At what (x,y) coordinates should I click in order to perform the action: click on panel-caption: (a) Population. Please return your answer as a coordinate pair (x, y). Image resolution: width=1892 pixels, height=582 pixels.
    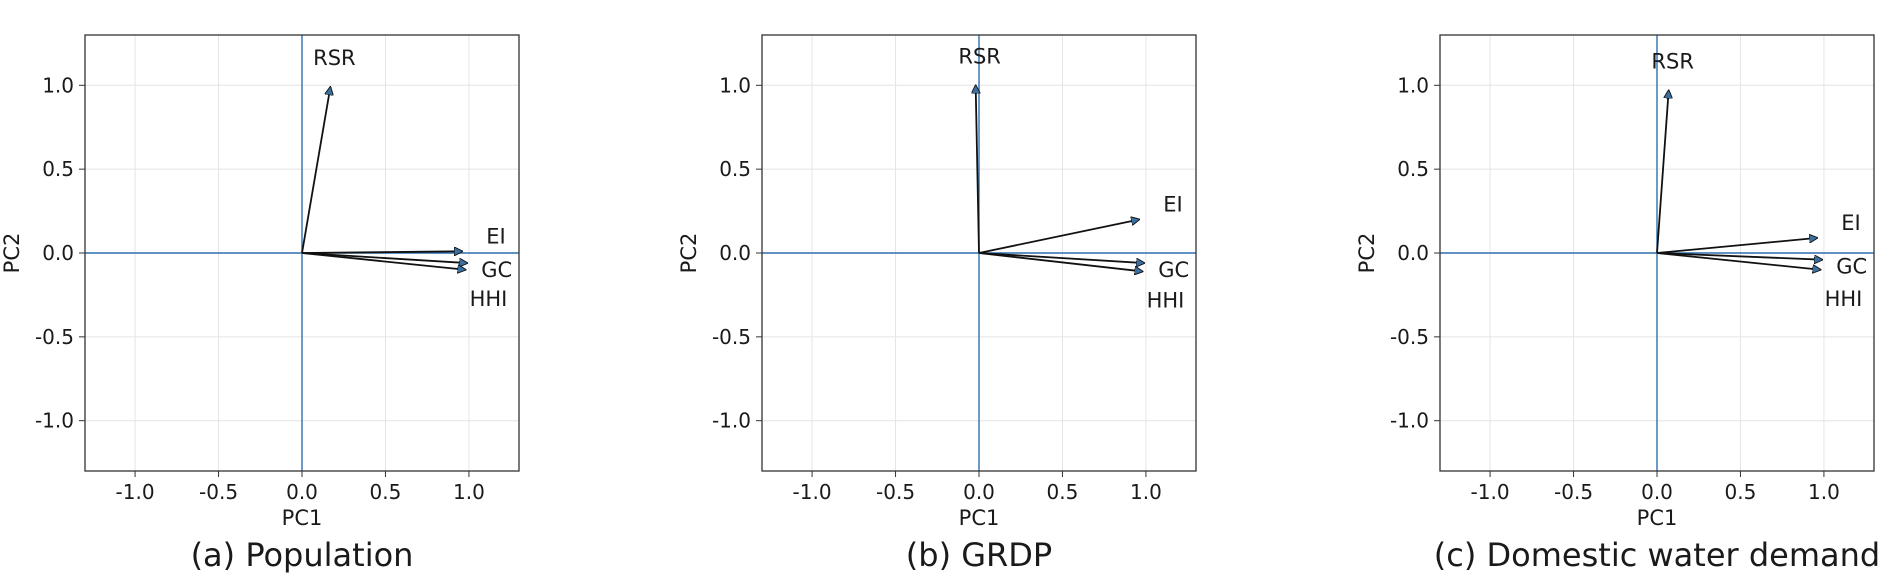
    Looking at the image, I should click on (302, 555).